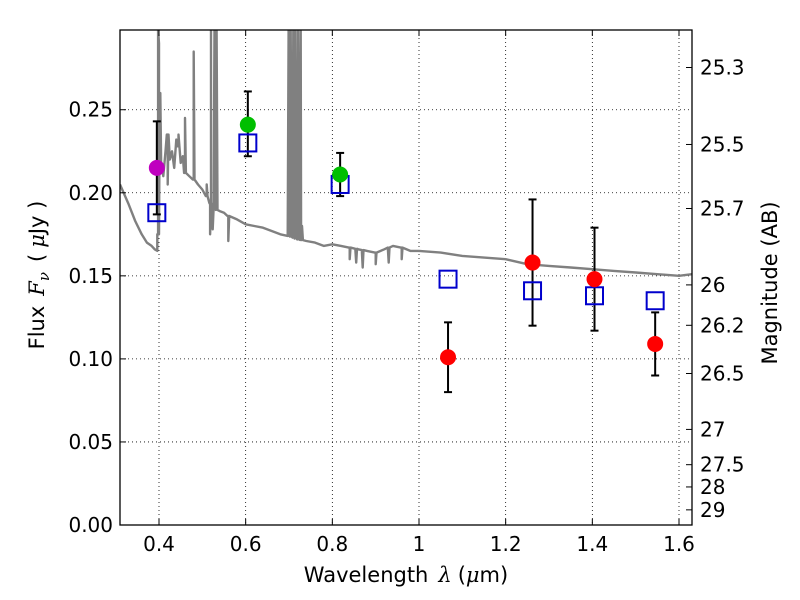  What do you see at coordinates (332, 544) in the screenshot?
I see `x-tick-label: 0.8` at bounding box center [332, 544].